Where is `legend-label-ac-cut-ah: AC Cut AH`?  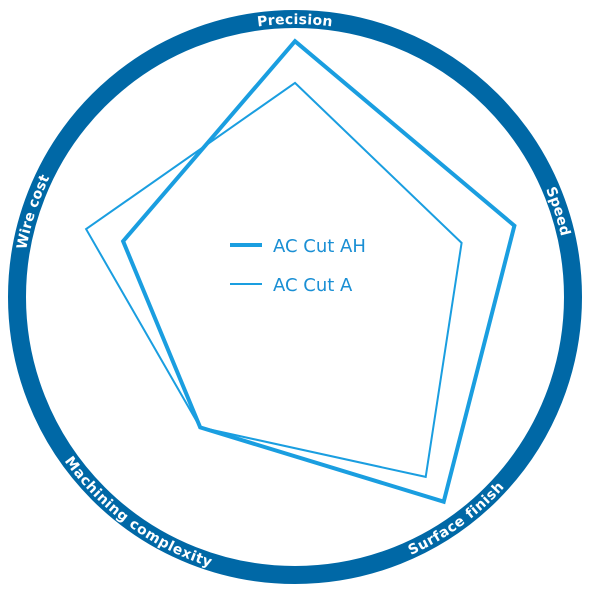
legend-label-ac-cut-ah: AC Cut AH is located at coordinates (319, 246).